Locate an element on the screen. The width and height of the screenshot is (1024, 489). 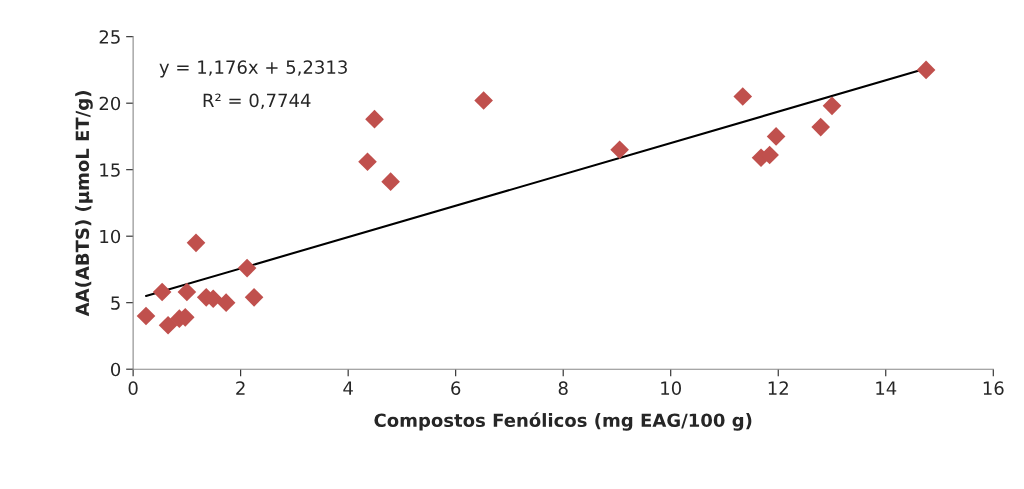
x-tick-label: 0 is located at coordinates (133, 388).